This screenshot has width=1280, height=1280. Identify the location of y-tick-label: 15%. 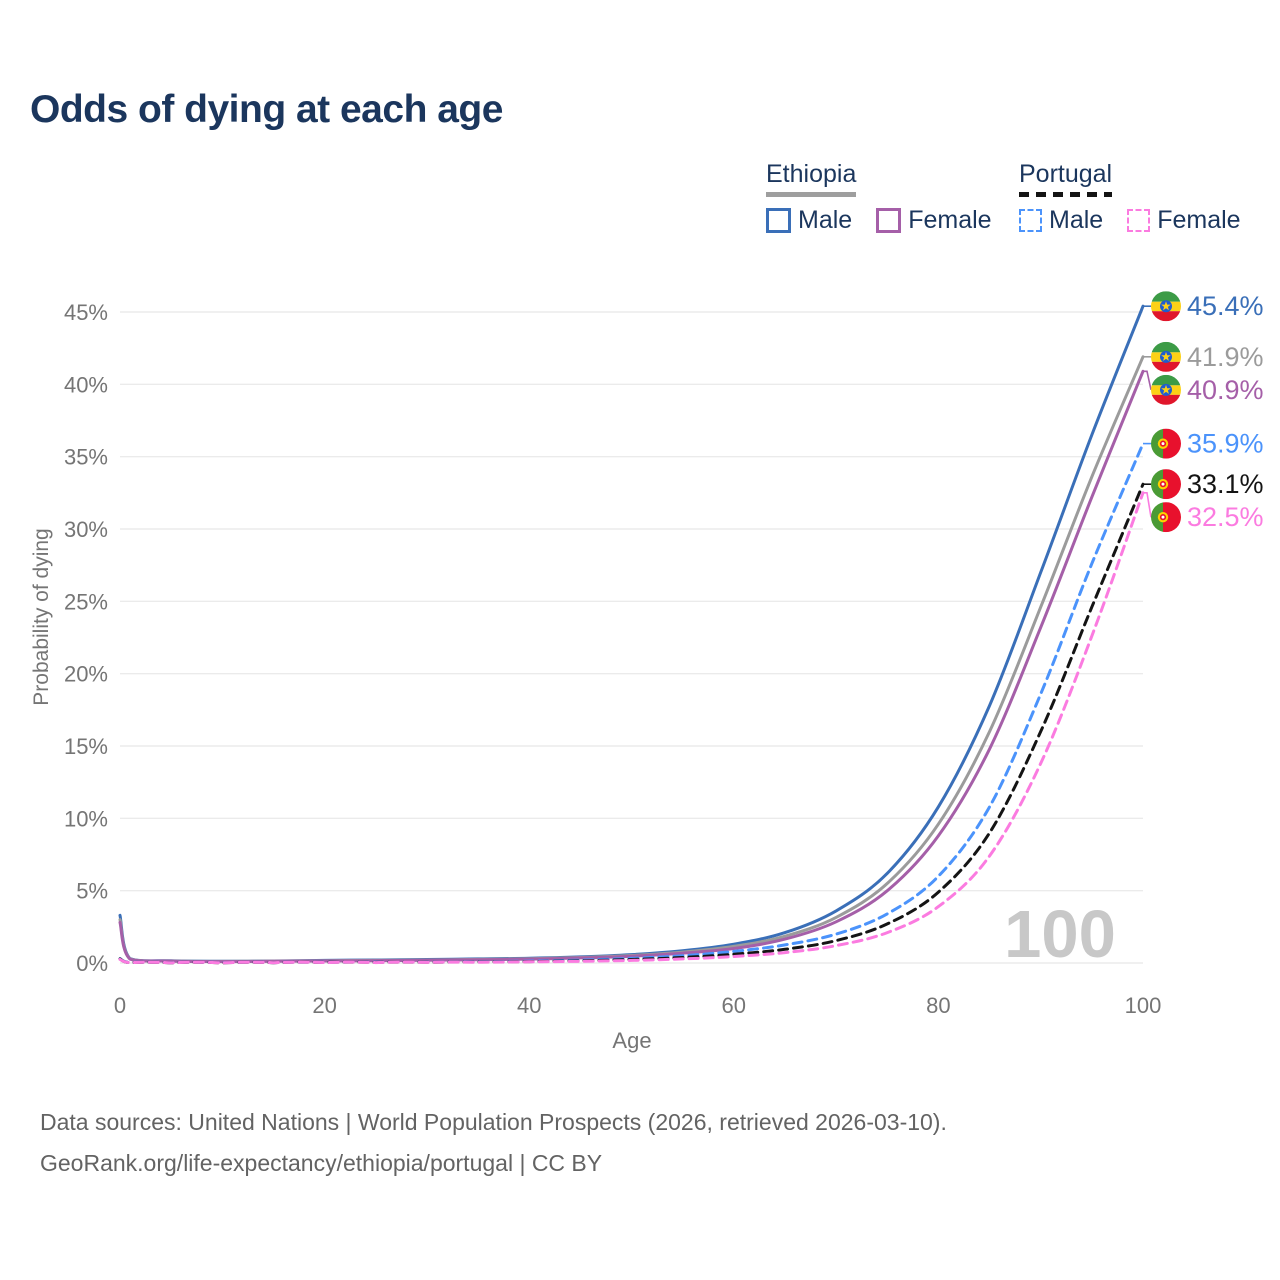
(86, 746).